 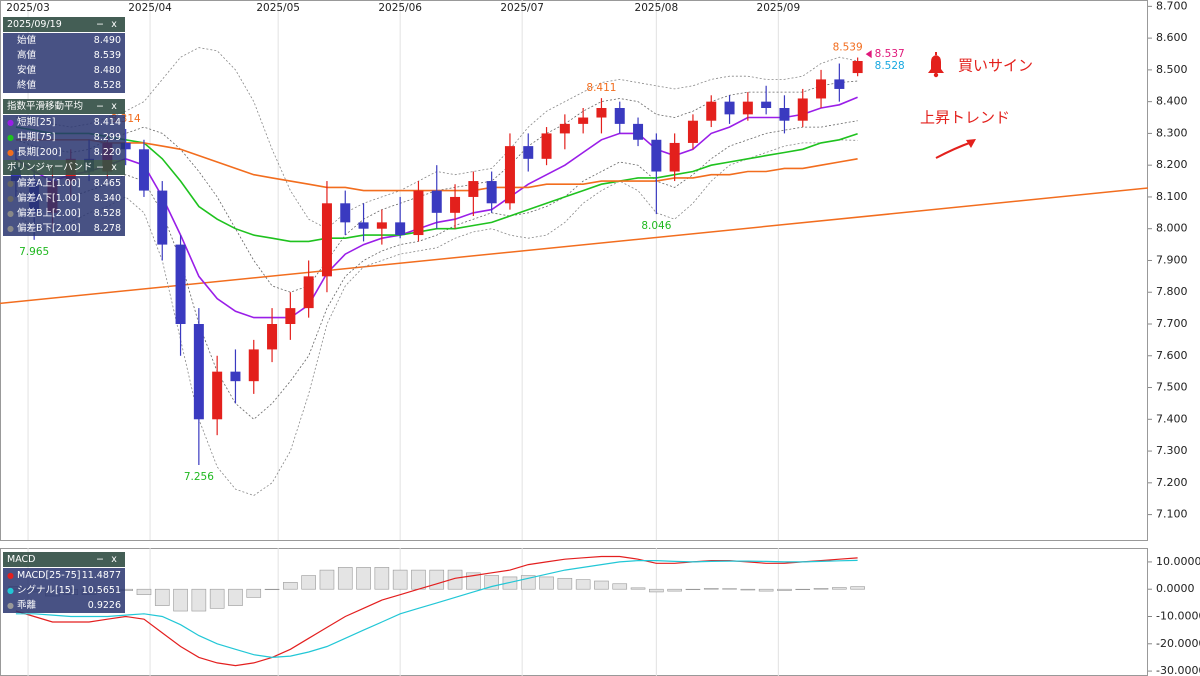 What do you see at coordinates (890, 66) in the screenshot?
I see `close-label: 8.528` at bounding box center [890, 66].